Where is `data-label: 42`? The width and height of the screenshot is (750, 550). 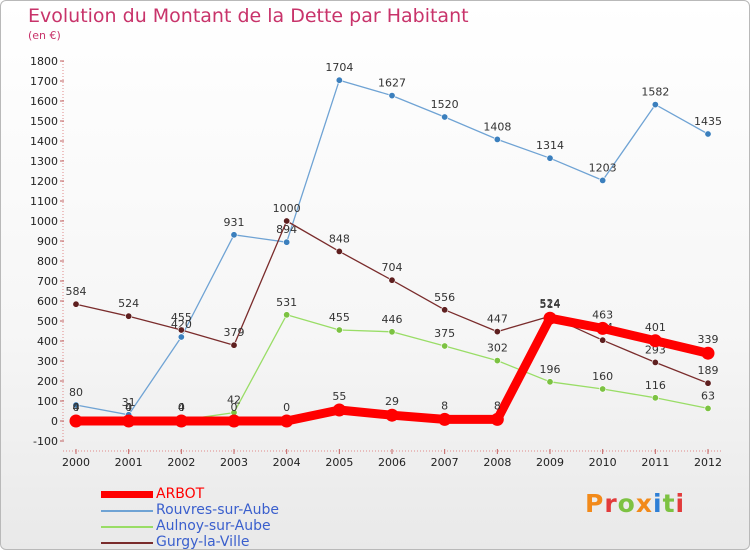
data-label: 42 is located at coordinates (234, 400).